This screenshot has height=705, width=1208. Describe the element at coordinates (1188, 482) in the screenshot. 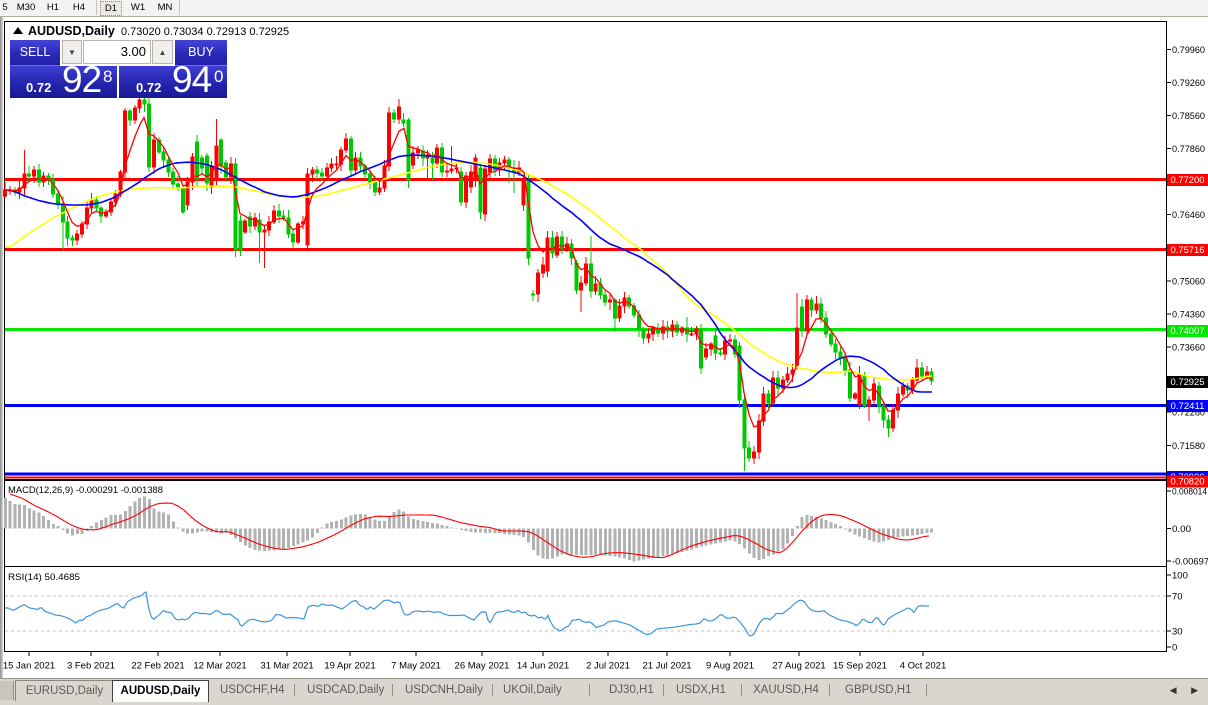

I see `svg-text: 0.70820` at that location.